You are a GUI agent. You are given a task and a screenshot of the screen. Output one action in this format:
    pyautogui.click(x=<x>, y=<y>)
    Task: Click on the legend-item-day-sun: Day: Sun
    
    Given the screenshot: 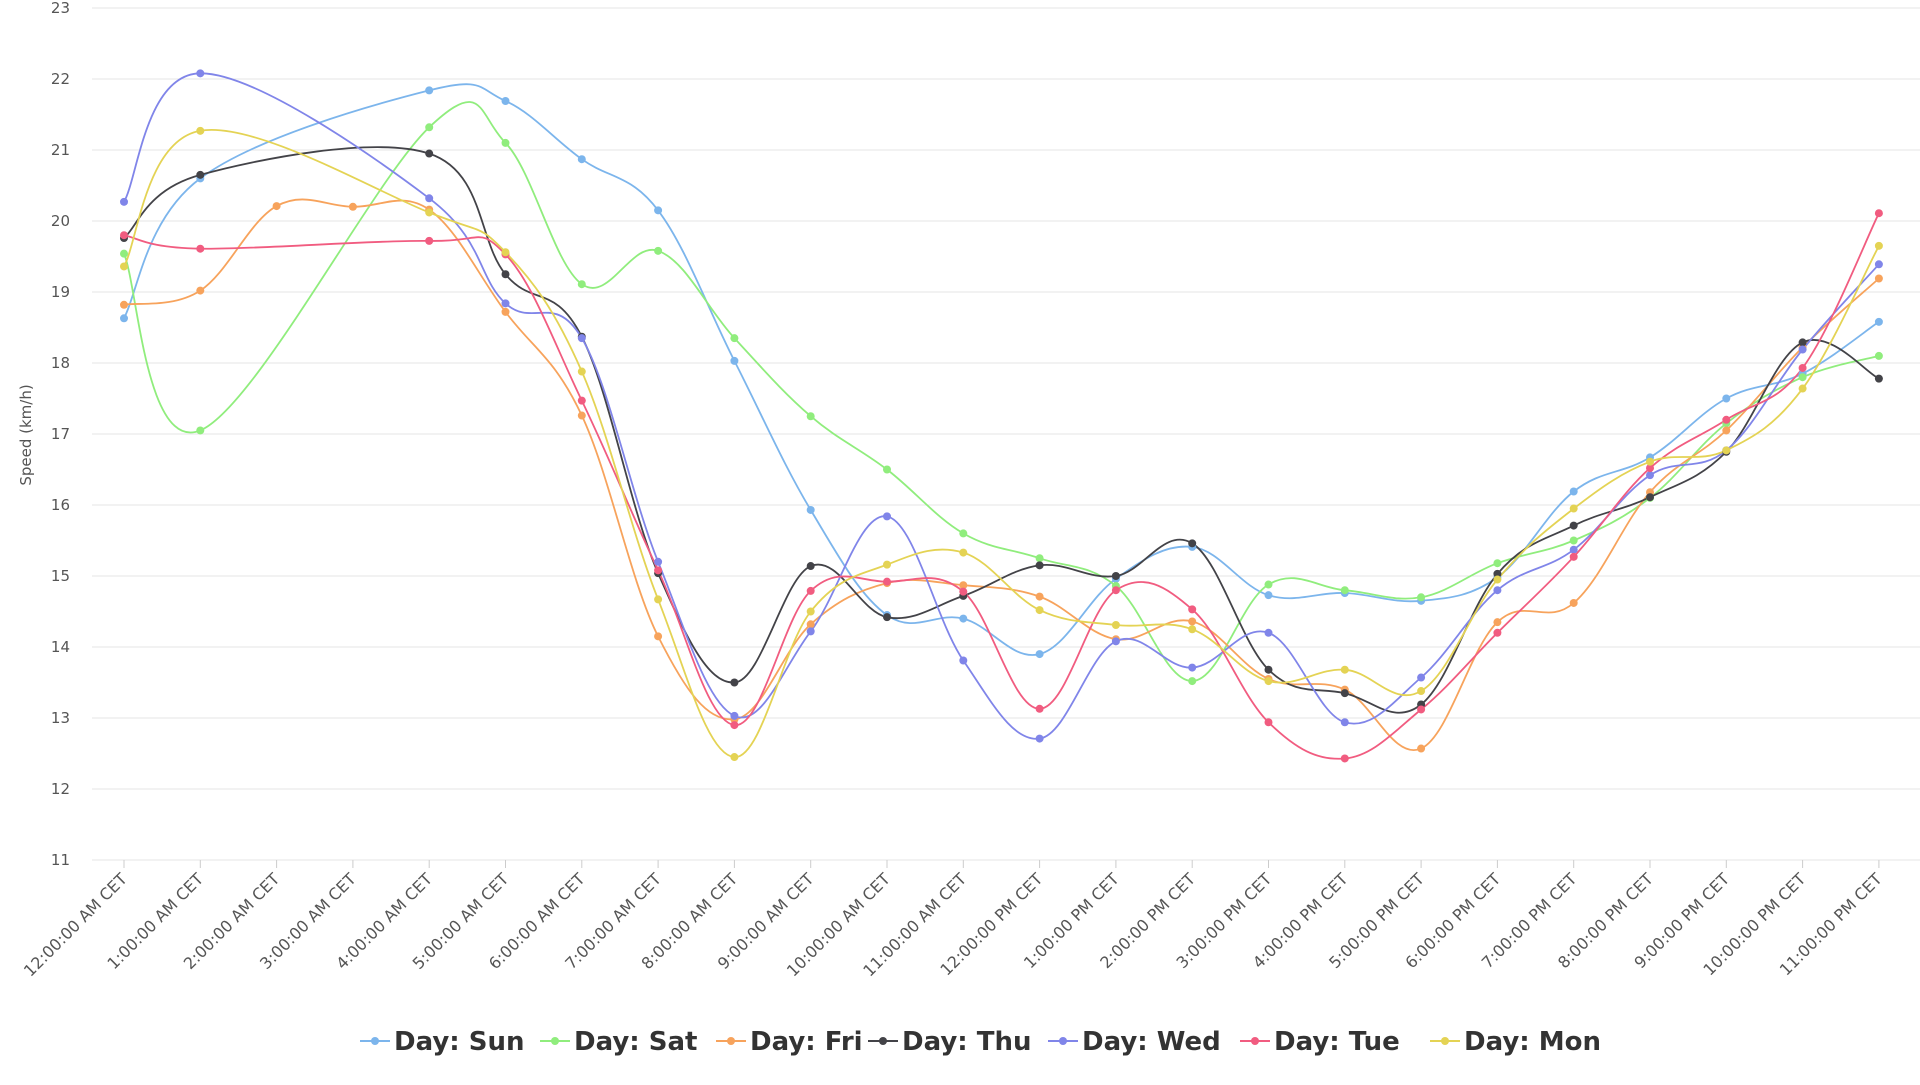 What is the action you would take?
    pyautogui.click(x=442, y=1042)
    